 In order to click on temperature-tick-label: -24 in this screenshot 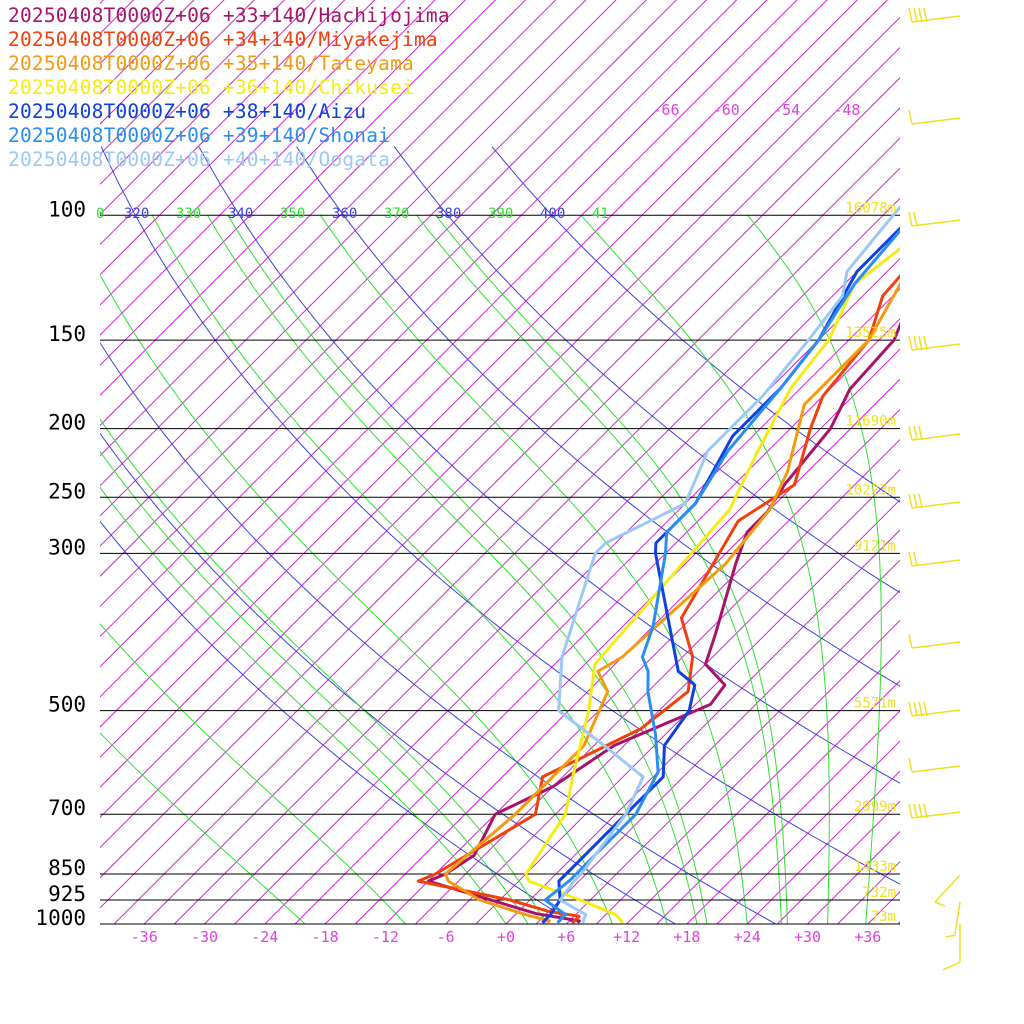, I will do `click(264, 937)`.